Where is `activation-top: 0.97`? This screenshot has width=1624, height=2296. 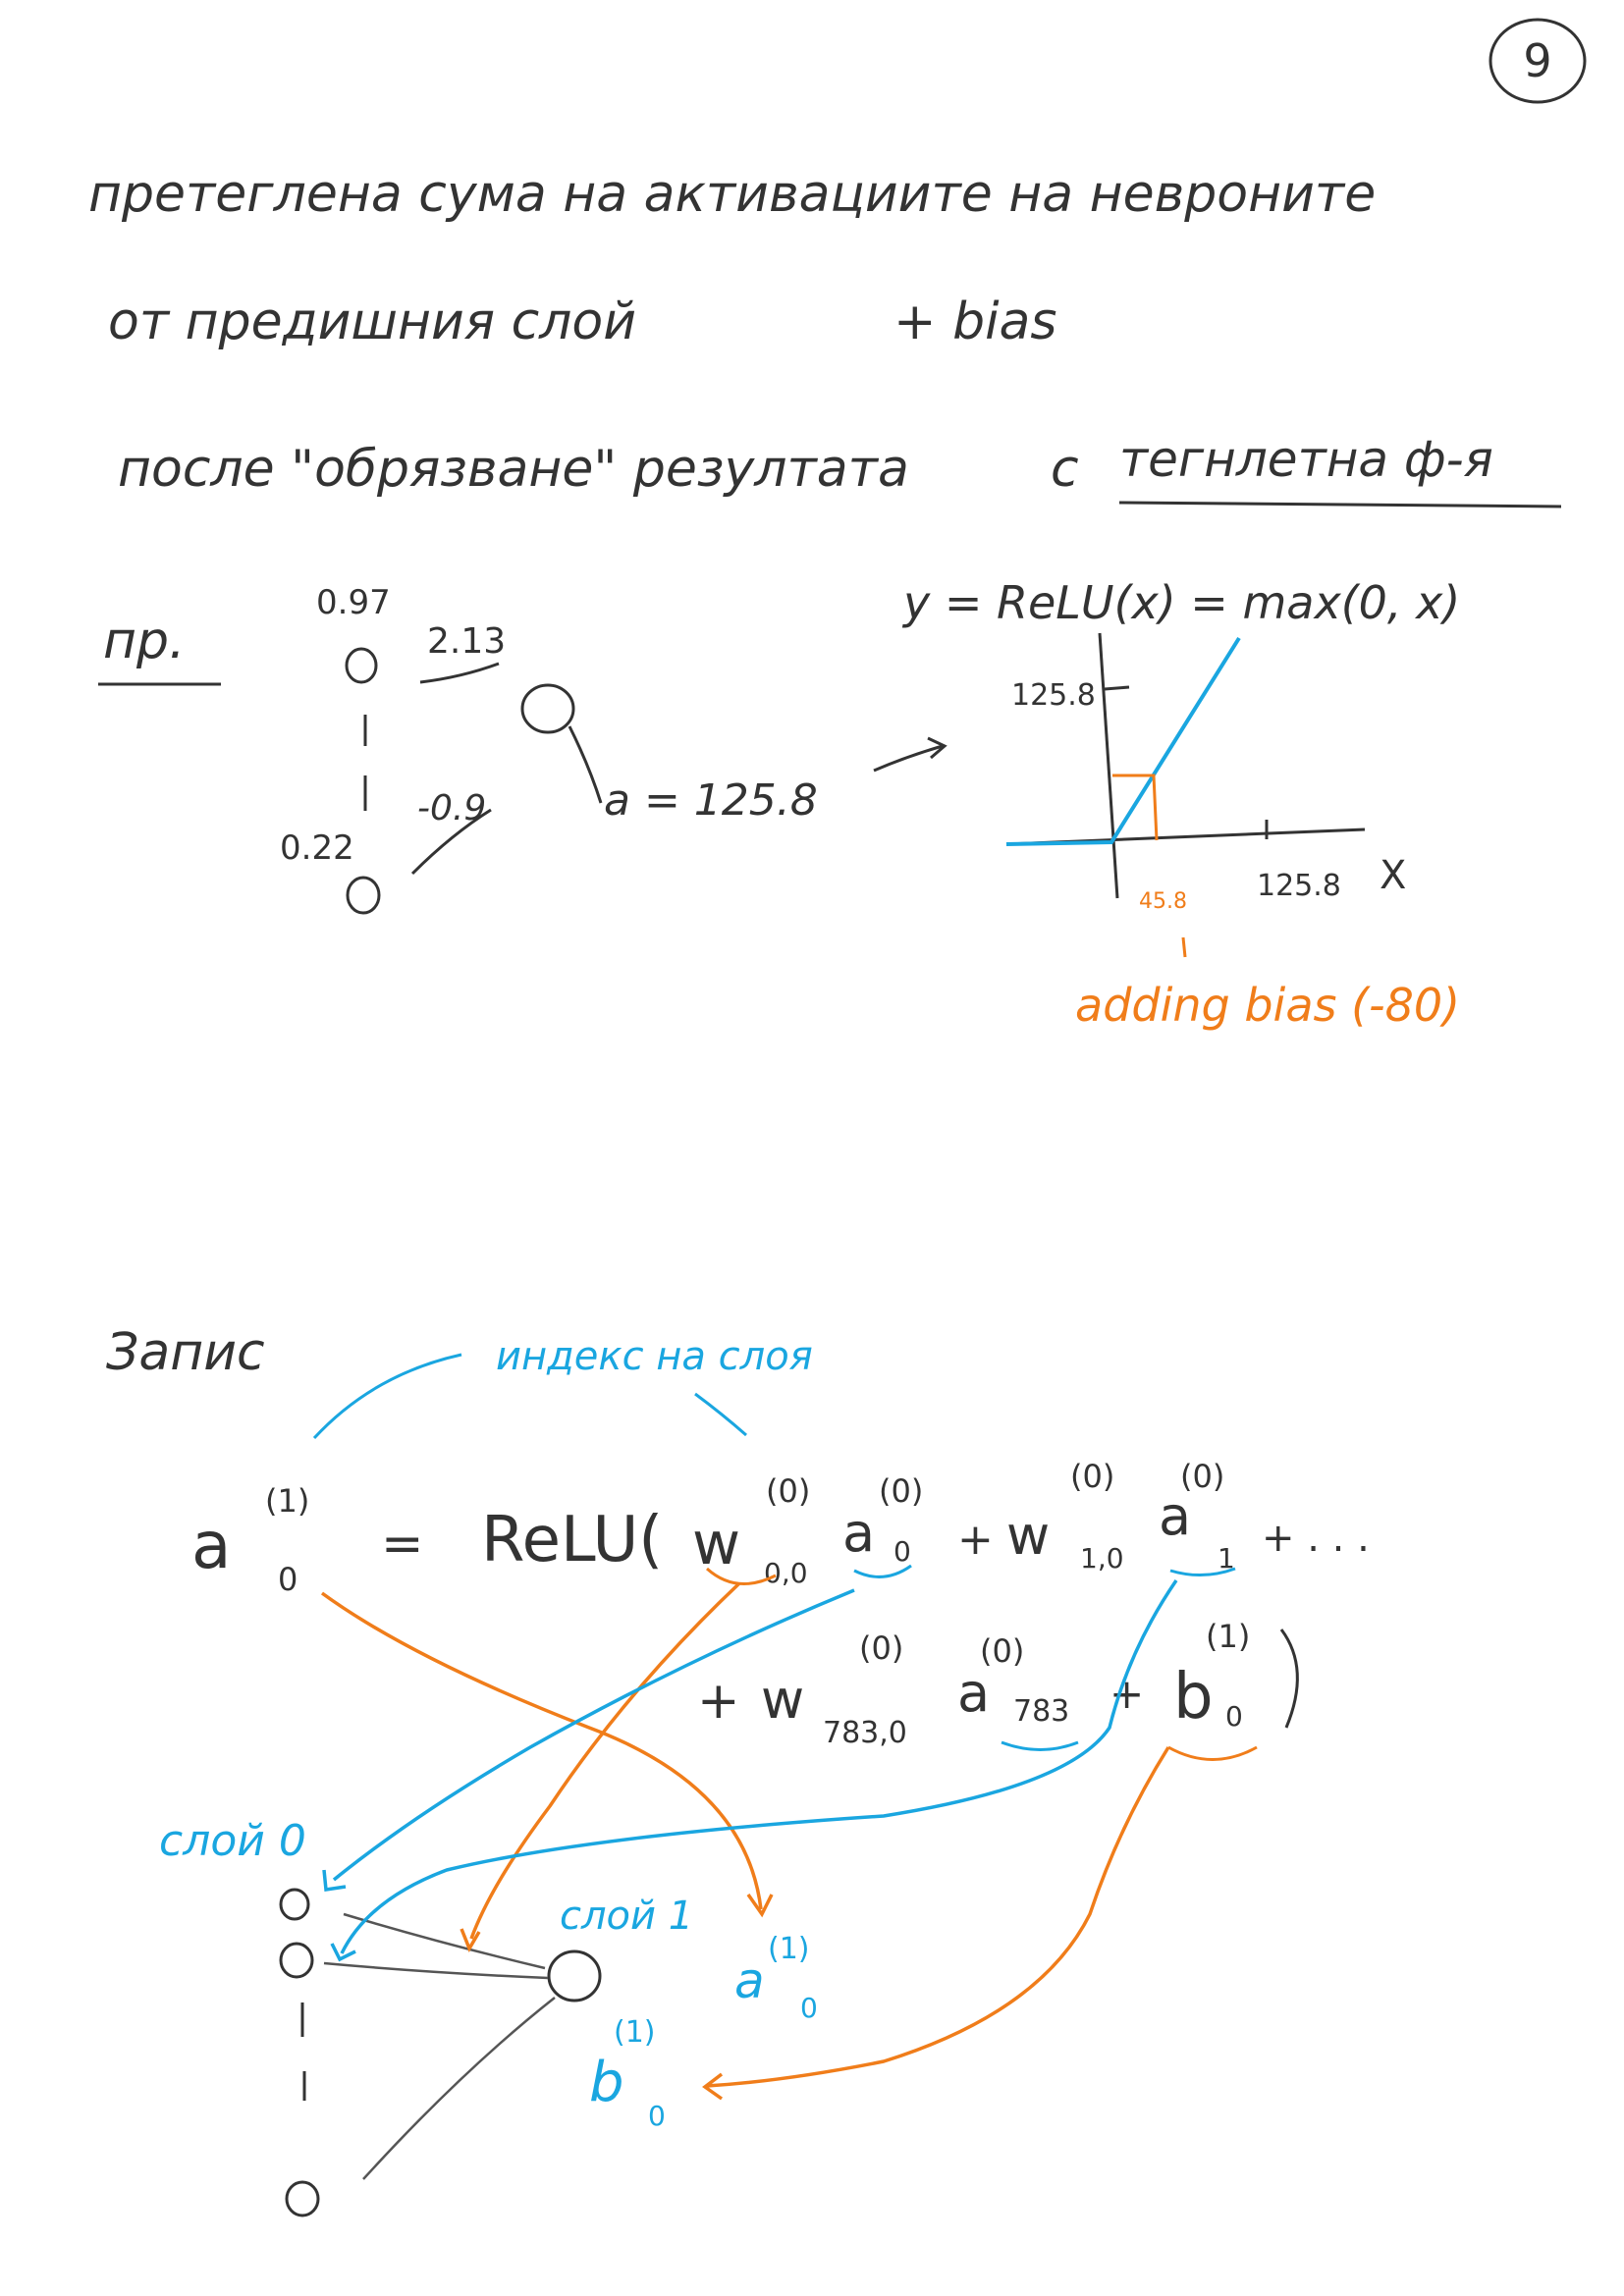
activation-top: 0.97 is located at coordinates (353, 602).